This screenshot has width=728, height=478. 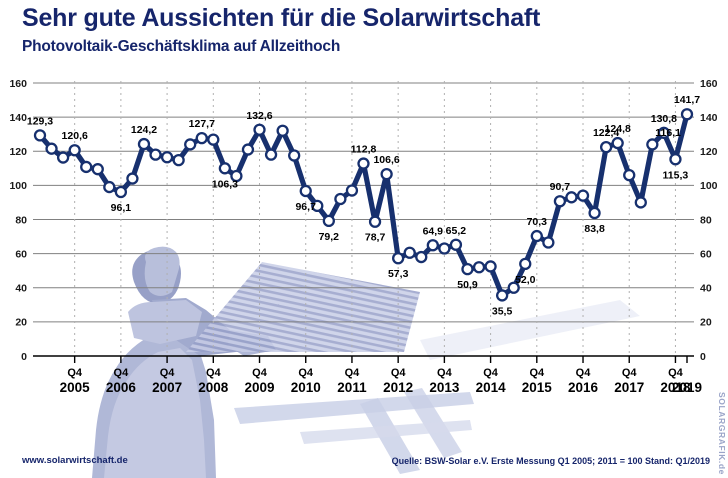 I want to click on svg-text: 132,6, so click(x=259, y=116).